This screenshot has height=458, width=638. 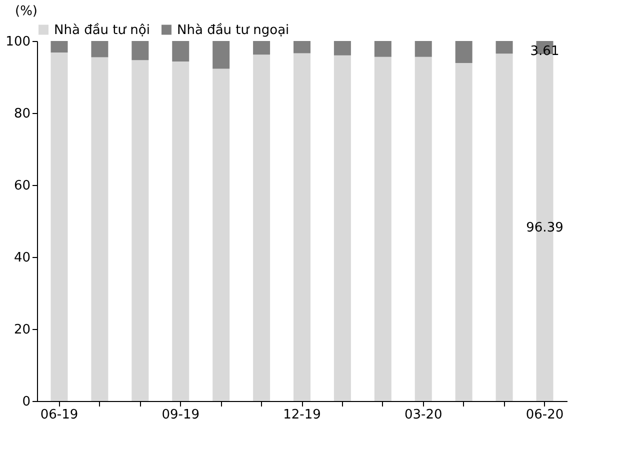 I want to click on legend-label: Nhà đầu tư ngoại, so click(x=233, y=30).